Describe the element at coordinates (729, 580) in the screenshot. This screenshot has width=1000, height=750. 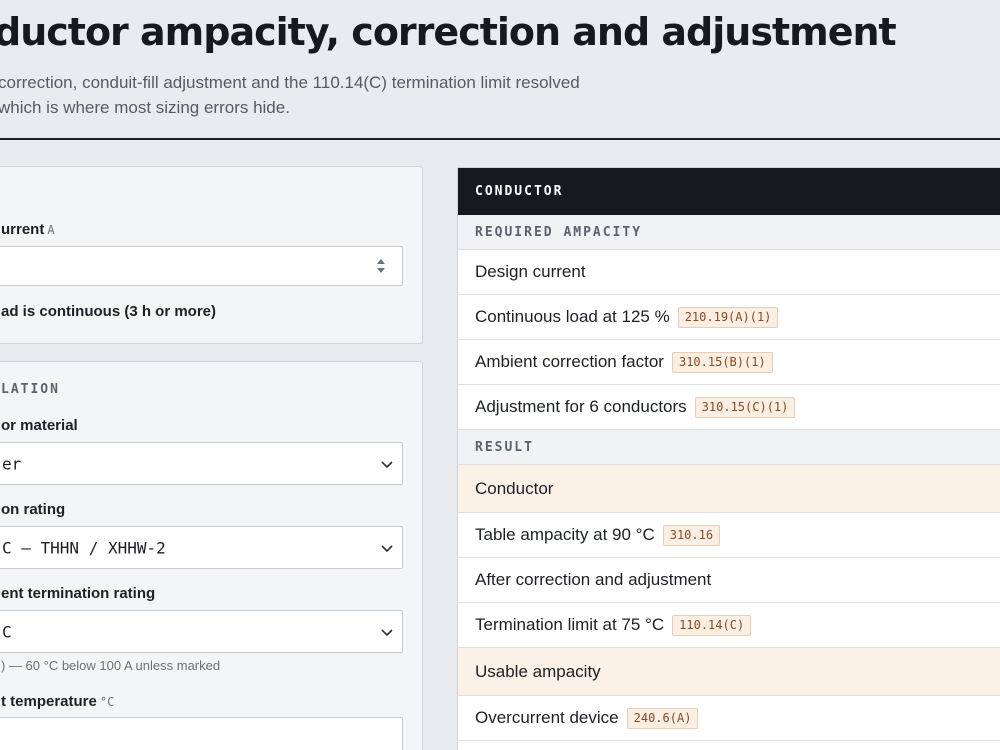
I see `row-after-correction: After correction and adjustment` at that location.